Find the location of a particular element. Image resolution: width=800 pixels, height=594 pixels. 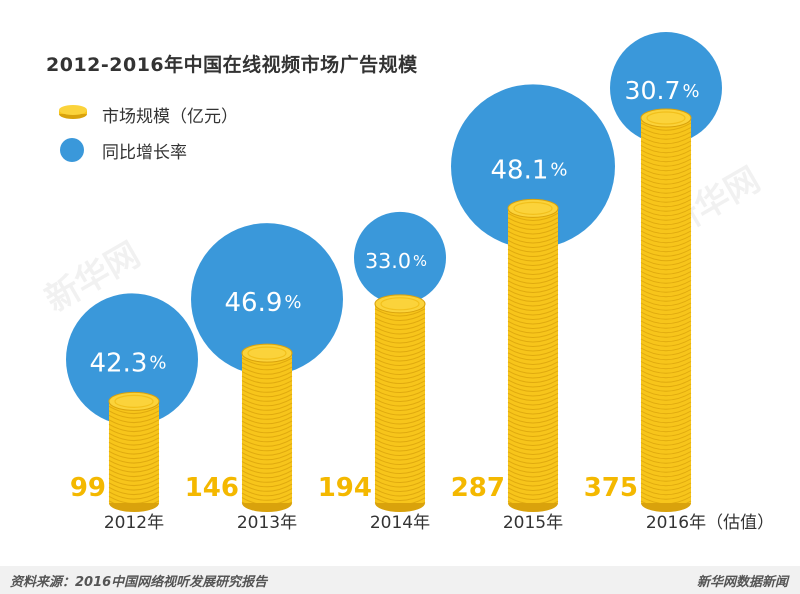

blue-dot-icon is located at coordinates (72, 150).